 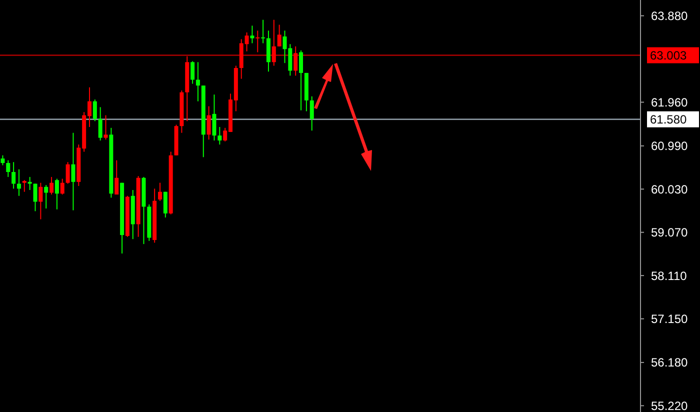 I want to click on ref-line-label: 63.003, so click(x=669, y=55).